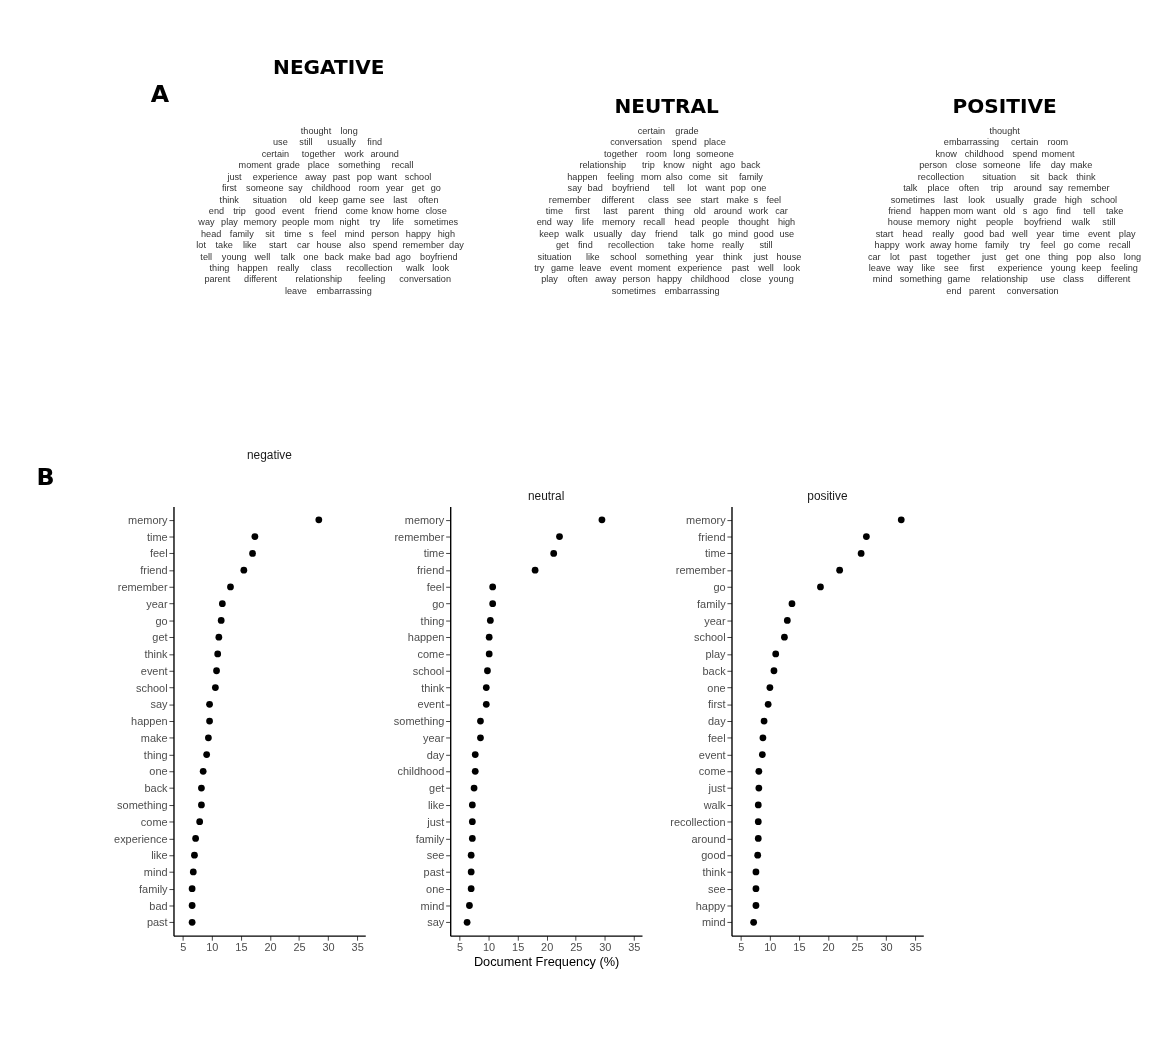 This screenshot has height=1047, width=1169. Describe the element at coordinates (369, 188) in the screenshot. I see `category-label: room` at that location.